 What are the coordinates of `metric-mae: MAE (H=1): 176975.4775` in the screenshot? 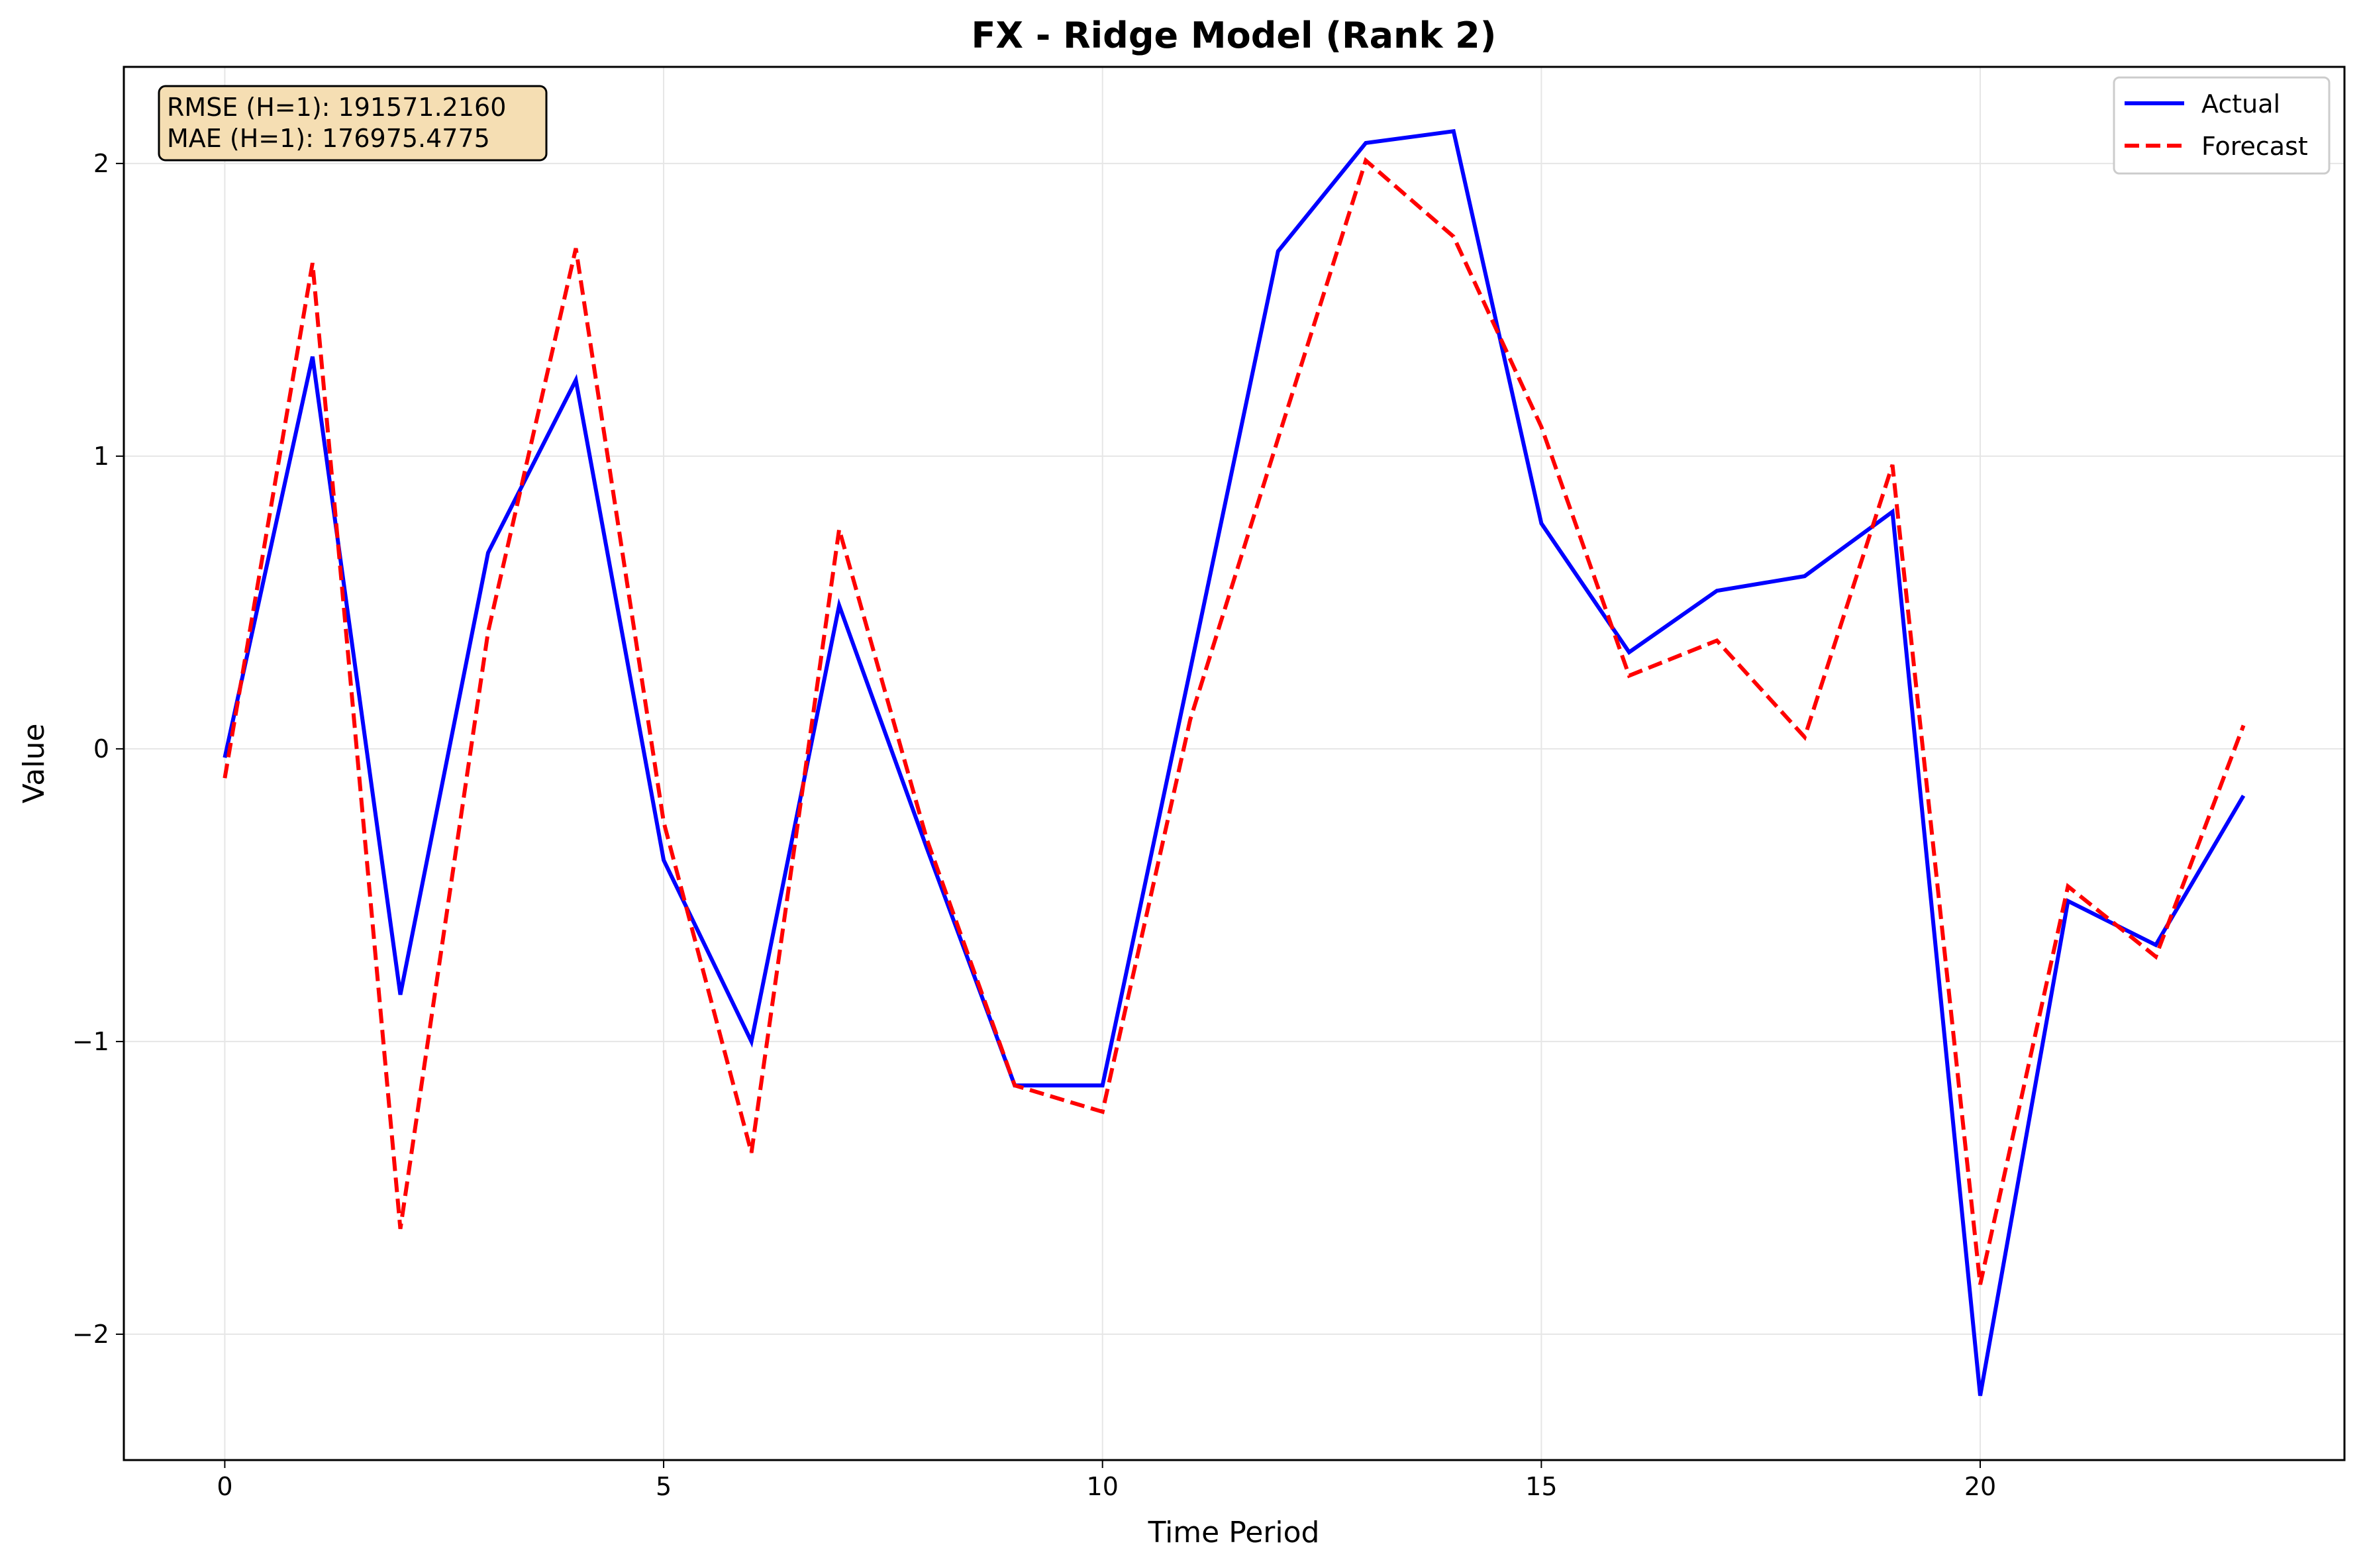 It's located at (328, 138).